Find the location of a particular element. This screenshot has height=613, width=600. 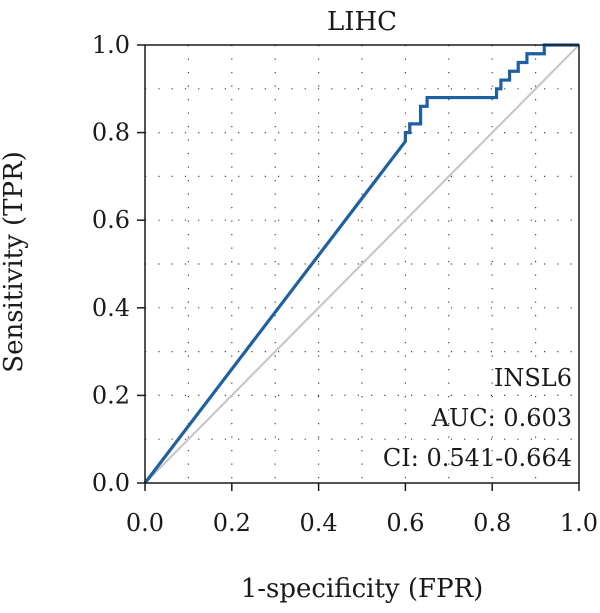

y-tick-label: 1.0 is located at coordinates (111, 45).